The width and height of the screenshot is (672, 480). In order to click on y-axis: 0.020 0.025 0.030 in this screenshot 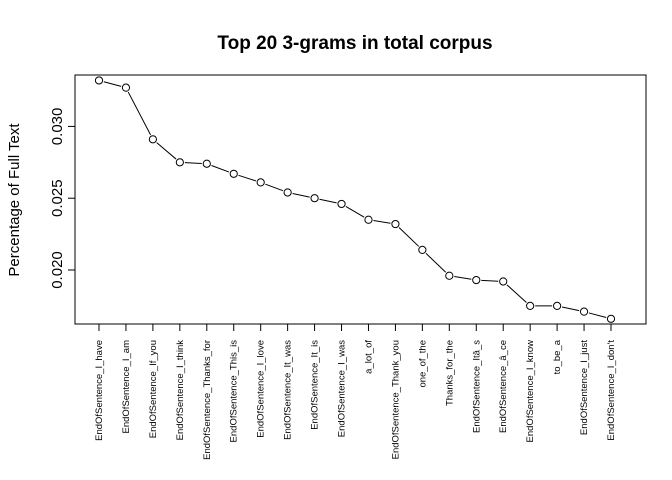, I will do `click(62, 198)`.